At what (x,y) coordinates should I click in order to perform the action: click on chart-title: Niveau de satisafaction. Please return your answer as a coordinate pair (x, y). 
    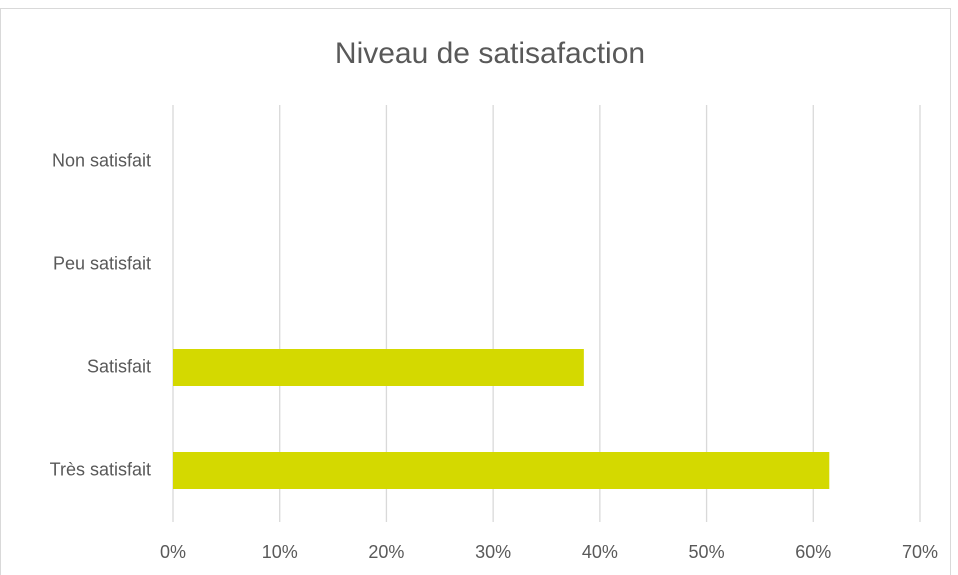
    Looking at the image, I should click on (490, 53).